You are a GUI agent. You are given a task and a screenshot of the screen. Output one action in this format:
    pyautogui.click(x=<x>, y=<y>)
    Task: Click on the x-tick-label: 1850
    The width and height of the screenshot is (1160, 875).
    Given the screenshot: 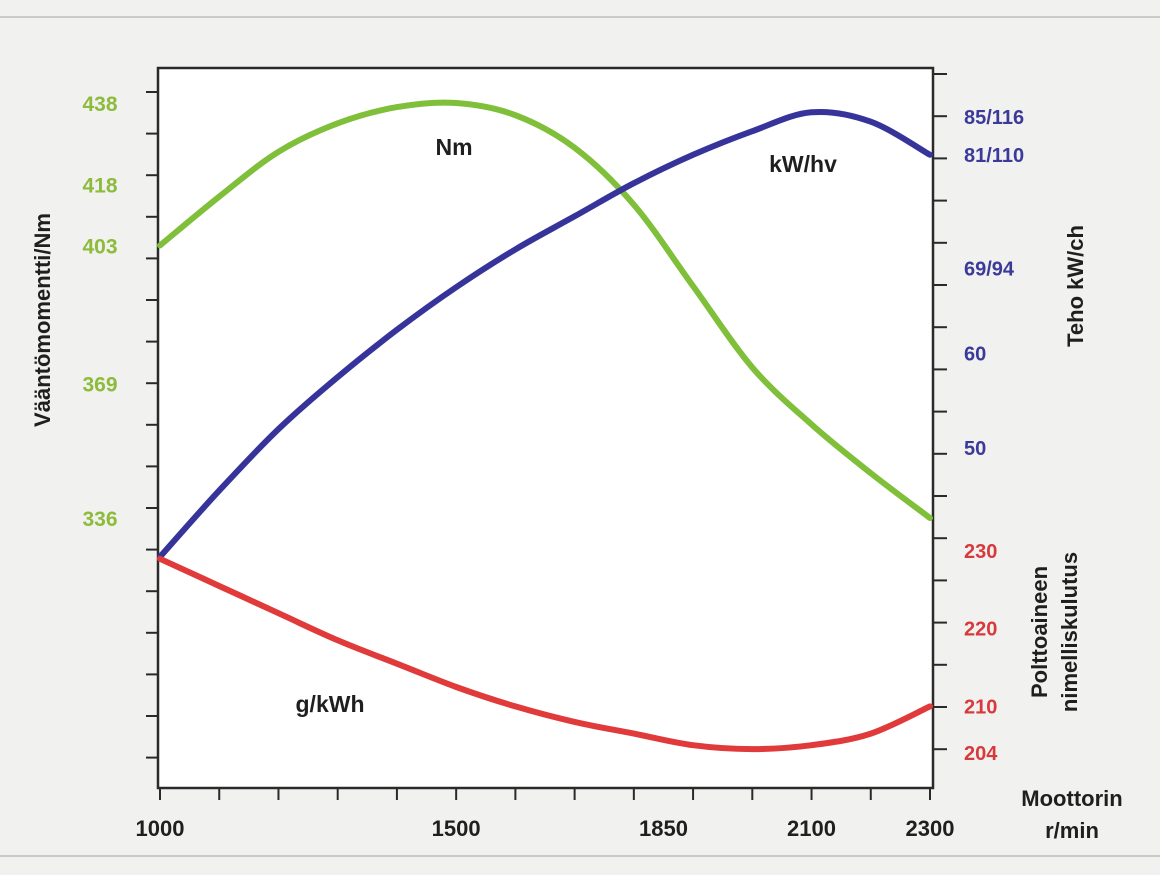 What is the action you would take?
    pyautogui.click(x=663, y=828)
    